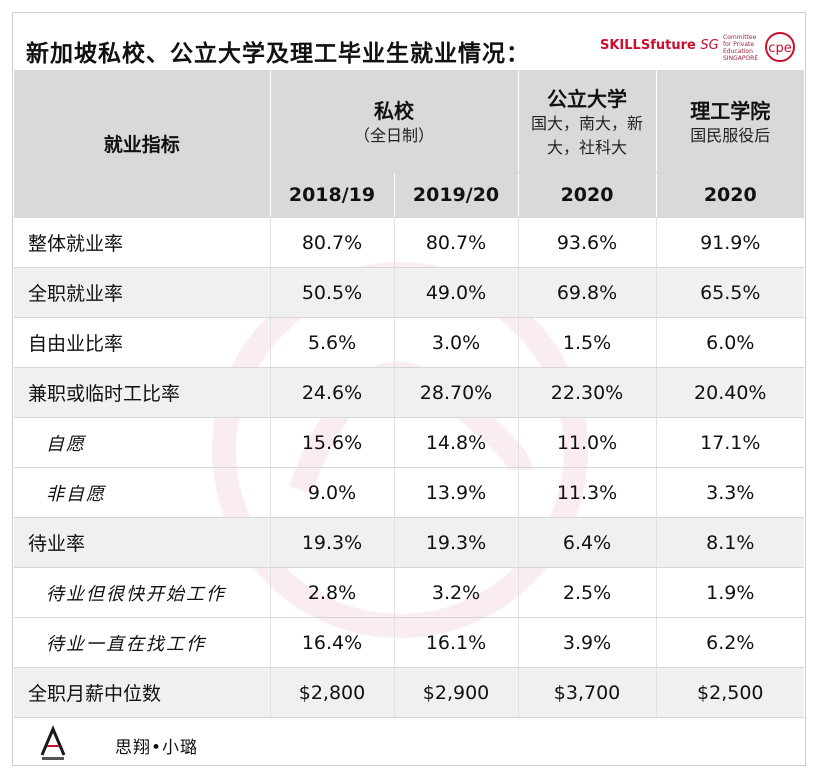  I want to click on table-cell: 17.1%, so click(730, 442).